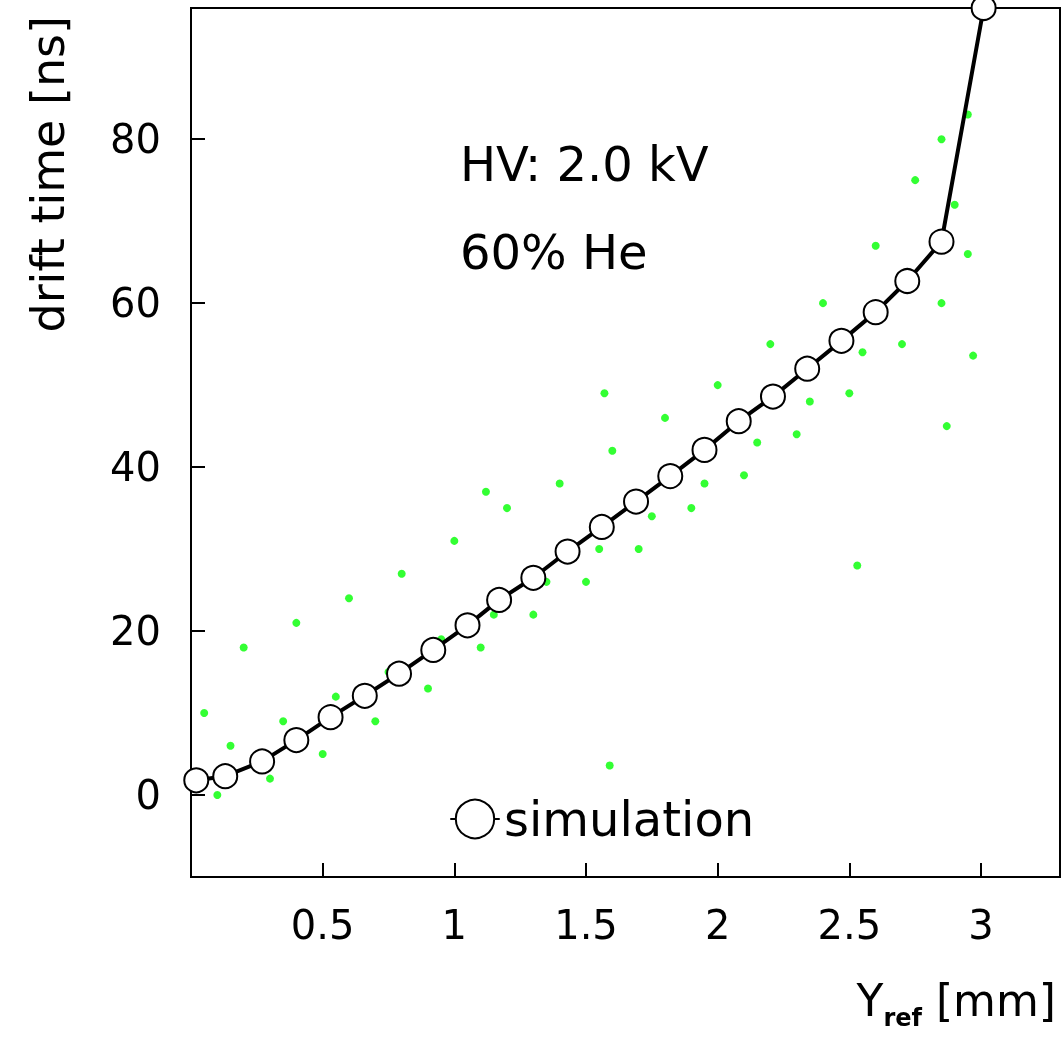  Describe the element at coordinates (586, 925) in the screenshot. I see `x-tick-label: 1.5` at that location.